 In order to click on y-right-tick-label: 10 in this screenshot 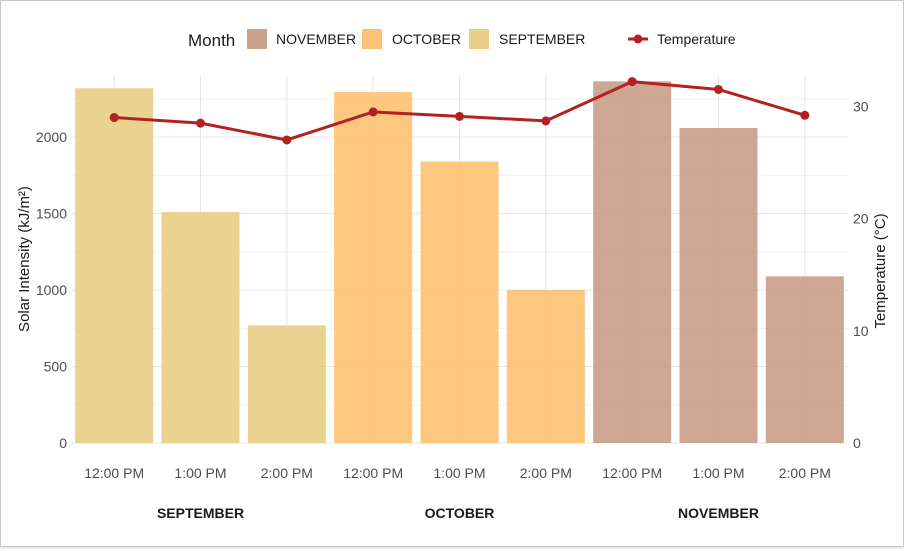, I will do `click(861, 331)`.